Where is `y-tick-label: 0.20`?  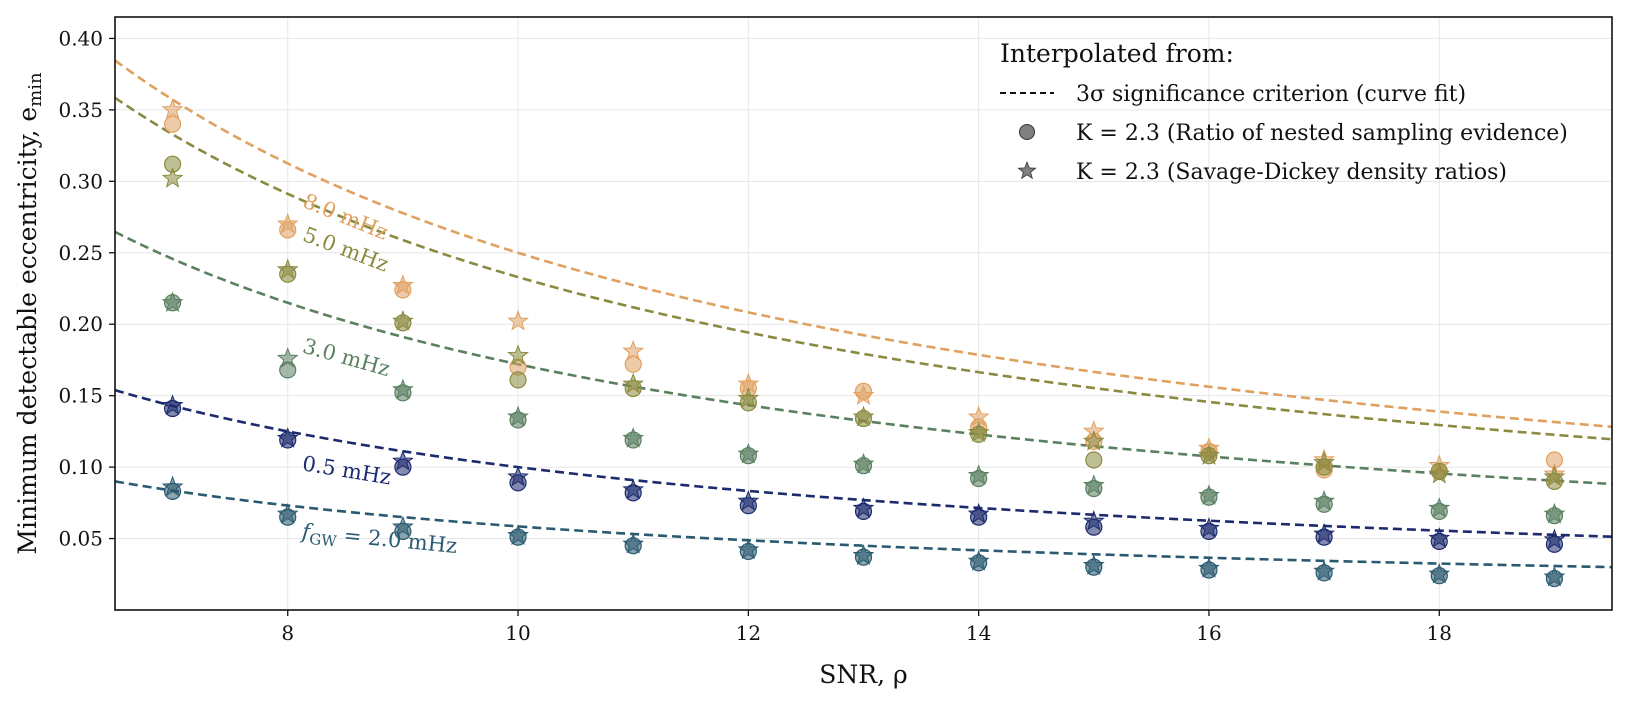 y-tick-label: 0.20 is located at coordinates (80, 324).